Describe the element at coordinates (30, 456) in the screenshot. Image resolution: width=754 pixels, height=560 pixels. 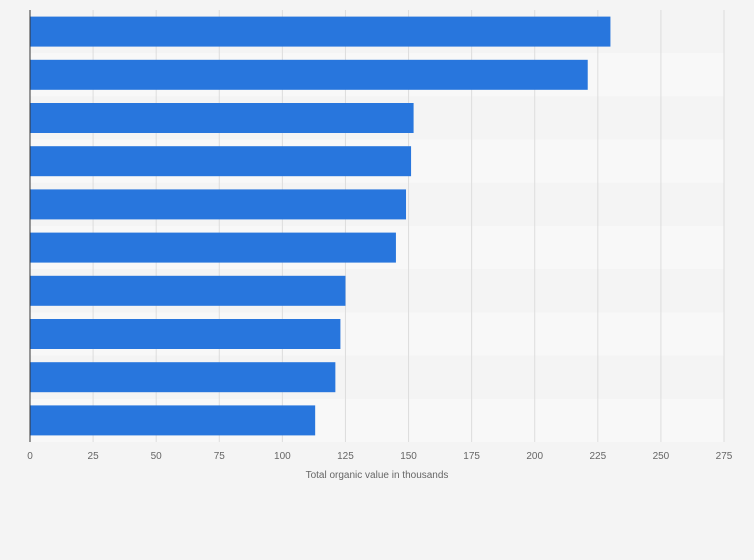
I see `x-tick-label: 0` at that location.